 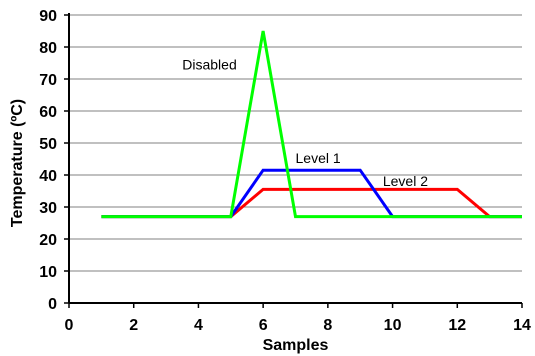 I want to click on y-tick-label-20: 20, so click(x=48, y=240).